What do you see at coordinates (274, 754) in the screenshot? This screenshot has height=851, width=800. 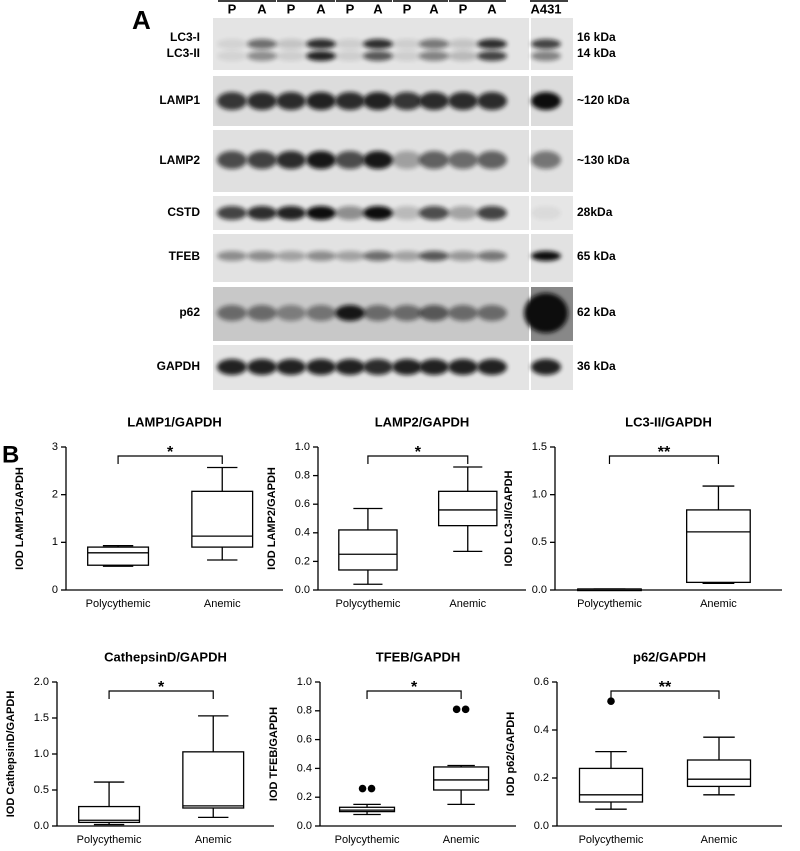 I see `y-axis-label: IOD TFEB/GAPDH` at bounding box center [274, 754].